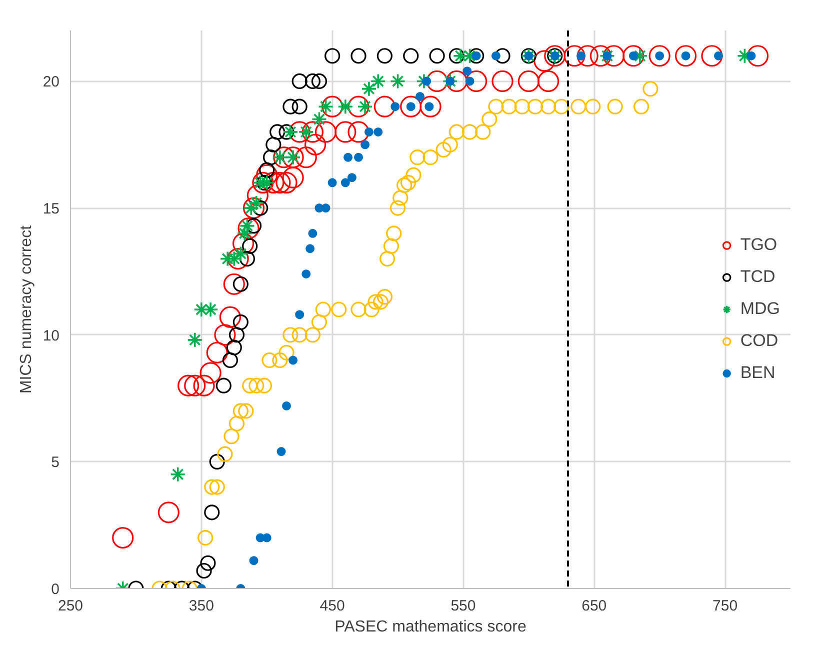 The image size is (825, 652). Describe the element at coordinates (759, 341) in the screenshot. I see `legend-label: COD` at that location.